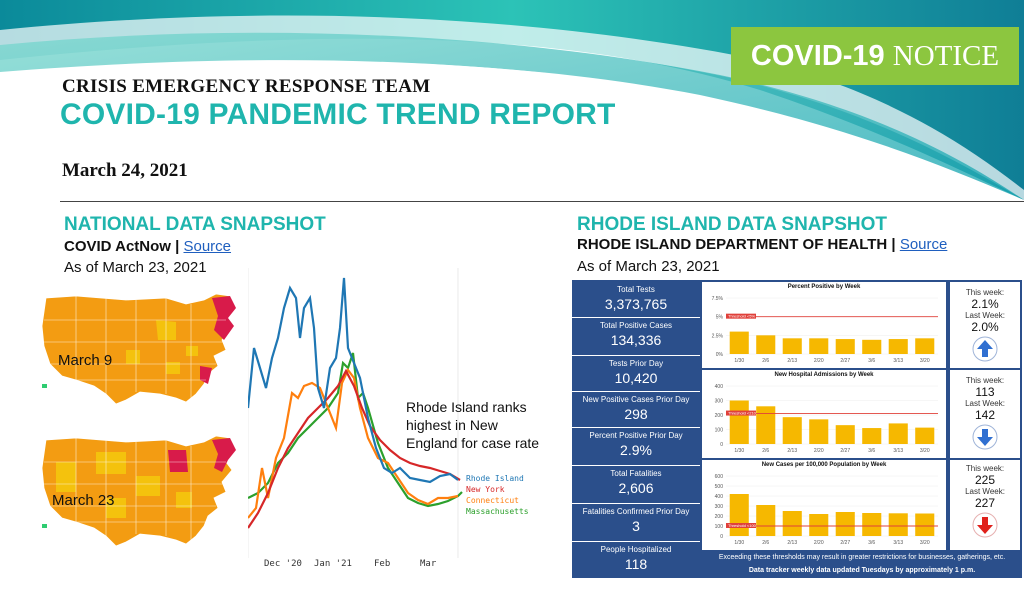  I want to click on trend-down-red-arrow-icon, so click(985, 525).